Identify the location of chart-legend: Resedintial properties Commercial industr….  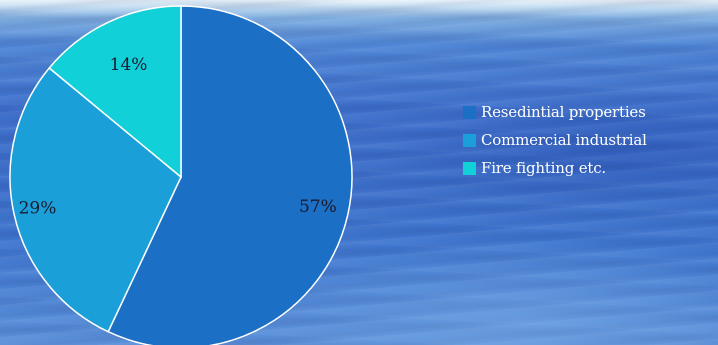
(555, 140).